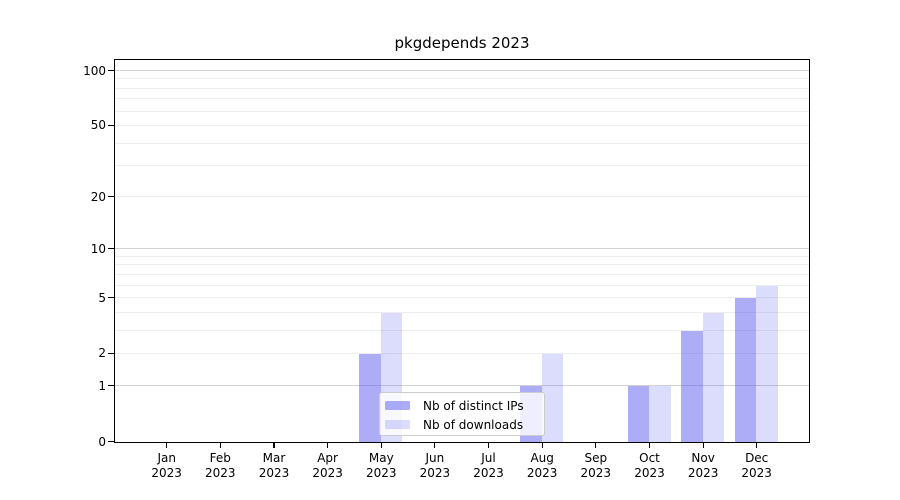 Image resolution: width=900 pixels, height=500 pixels. Describe the element at coordinates (542, 458) in the screenshot. I see `x-tick-month: Aug` at that location.